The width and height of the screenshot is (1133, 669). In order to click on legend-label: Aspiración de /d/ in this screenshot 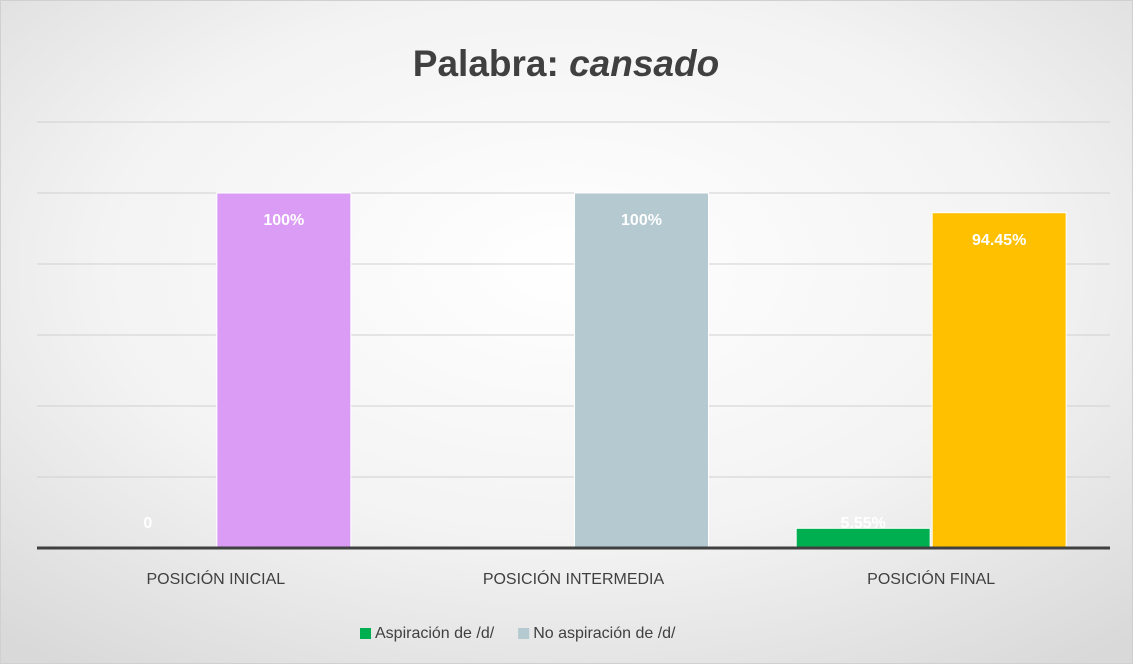, I will do `click(435, 633)`.